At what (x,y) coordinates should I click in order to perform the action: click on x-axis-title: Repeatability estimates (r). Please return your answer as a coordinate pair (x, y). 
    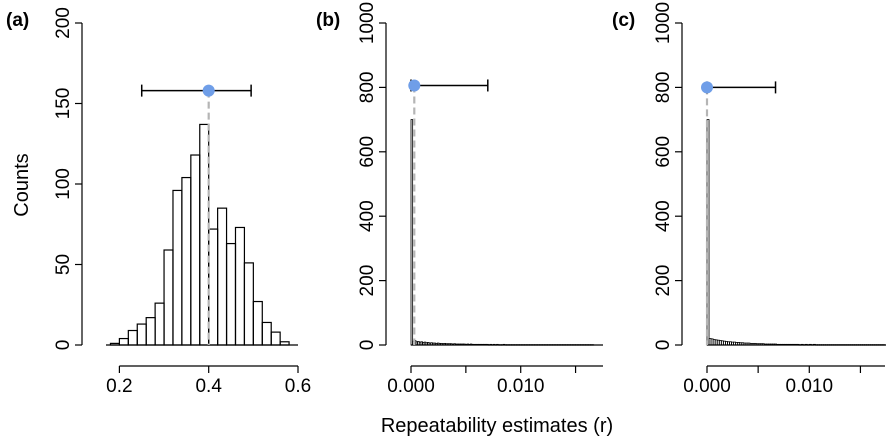
    Looking at the image, I should click on (497, 426).